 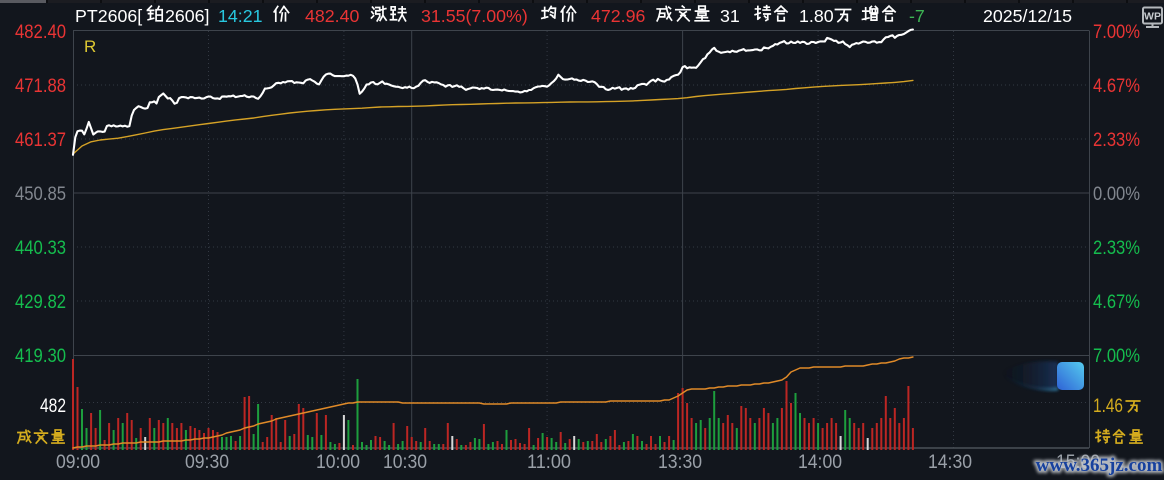 What do you see at coordinates (40, 86) in the screenshot?
I see `svg-text: 471.88` at bounding box center [40, 86].